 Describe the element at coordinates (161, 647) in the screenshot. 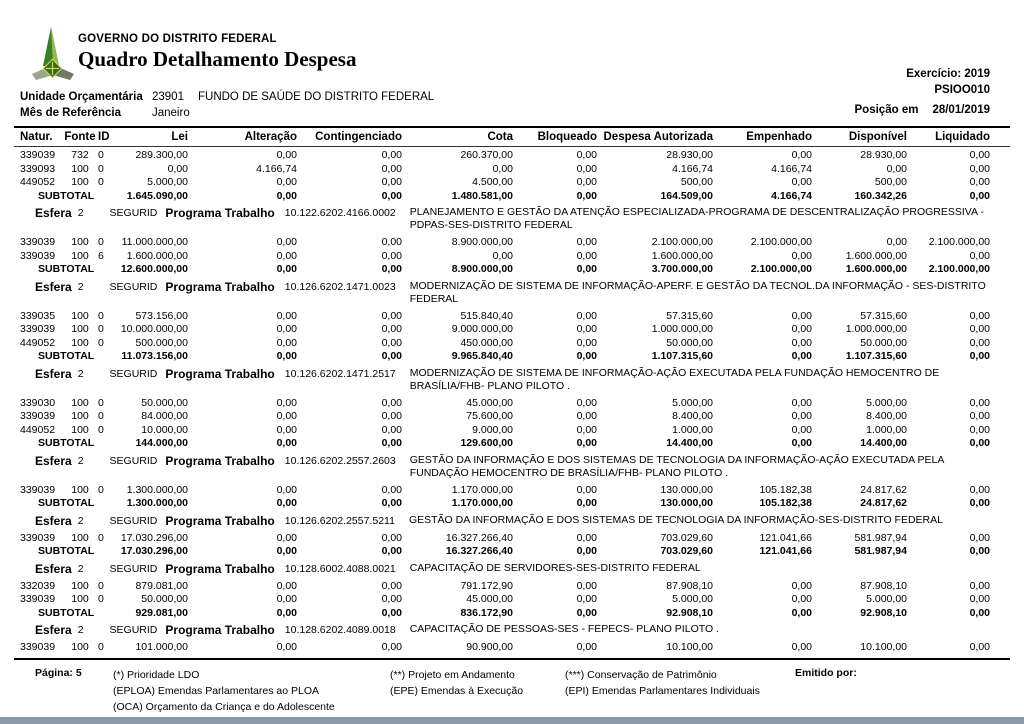

I see `cell-lei: 101.000,00` at that location.